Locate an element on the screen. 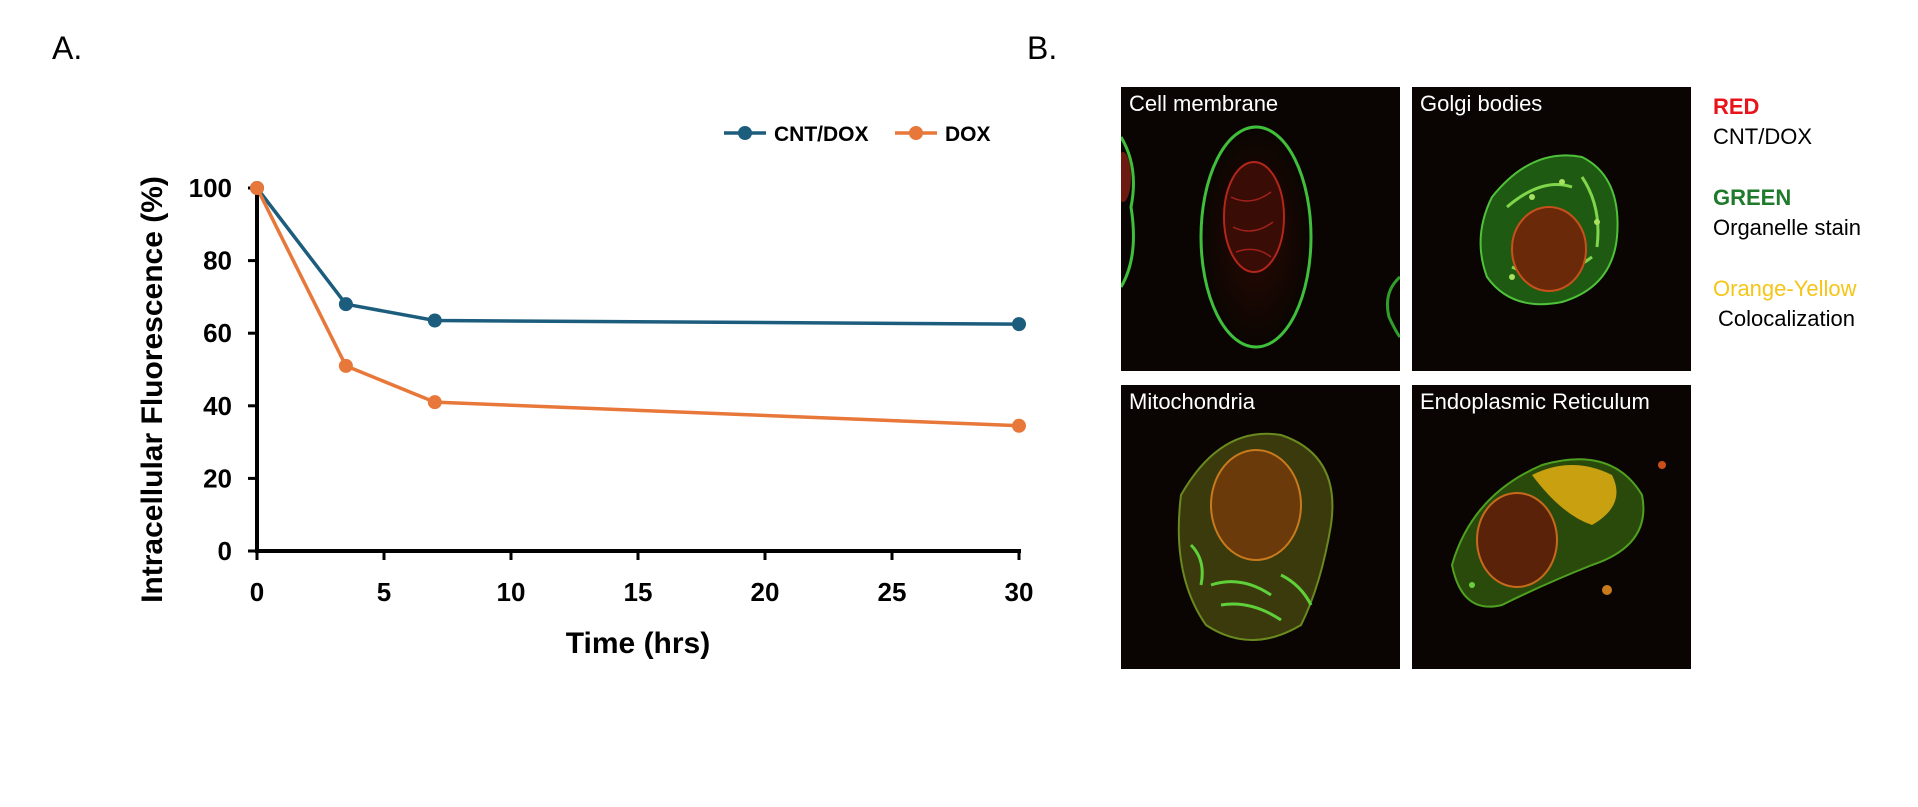 The image size is (1918, 807). y-tick-label: 60 is located at coordinates (217, 333).